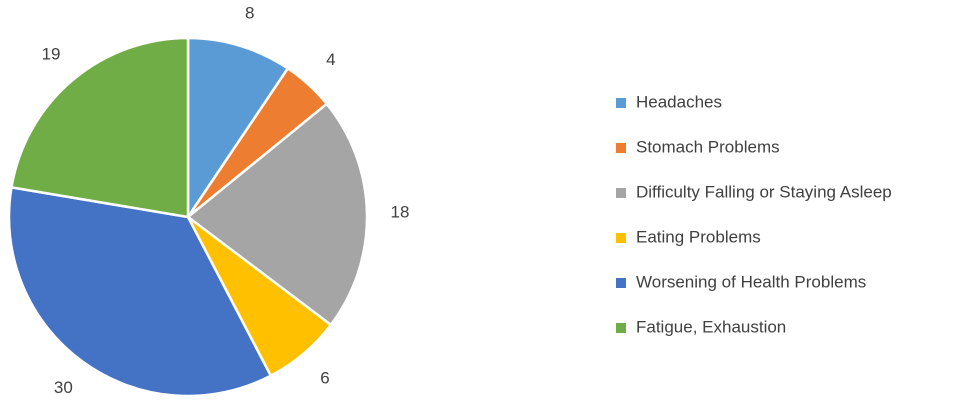 The height and width of the screenshot is (402, 973). Describe the element at coordinates (708, 146) in the screenshot. I see `legend-label: Stomach Problems` at that location.